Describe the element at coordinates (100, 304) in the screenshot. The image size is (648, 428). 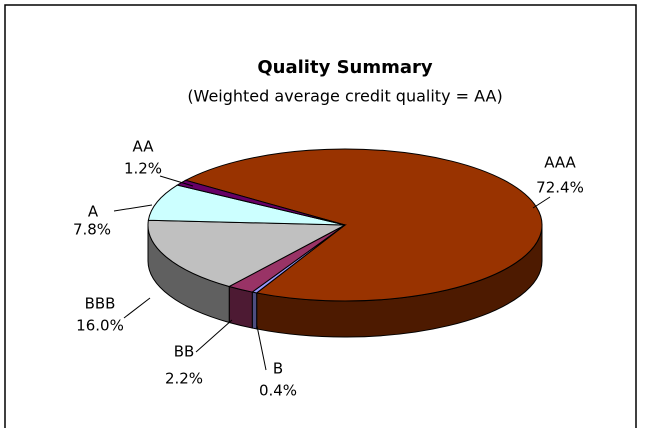
I see `slice-label: BBB` at that location.